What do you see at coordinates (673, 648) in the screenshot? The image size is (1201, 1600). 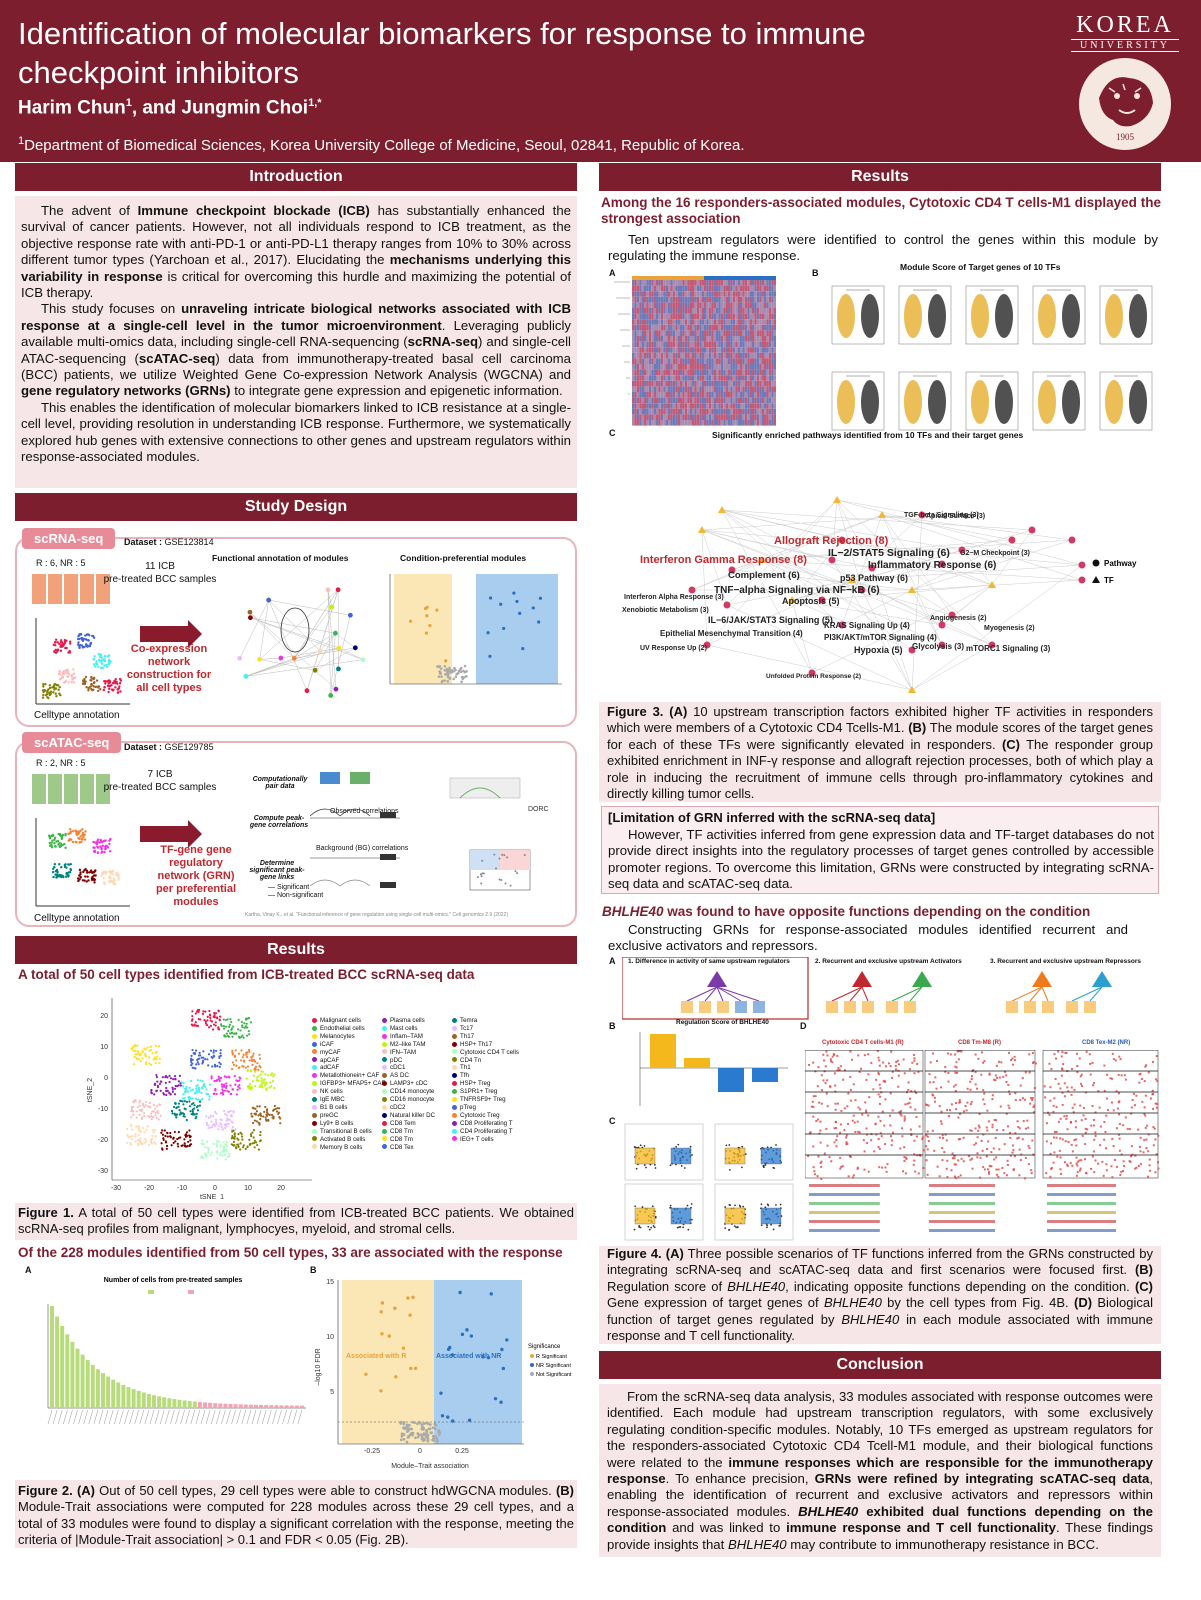 I see `pathway-label: UV Response Up (2)` at bounding box center [673, 648].